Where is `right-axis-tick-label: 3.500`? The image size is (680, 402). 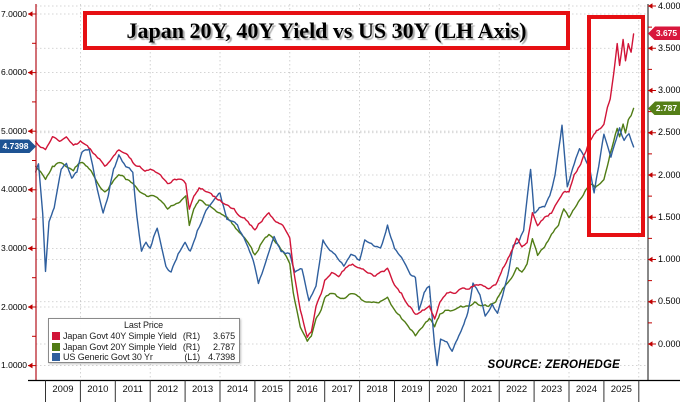 right-axis-tick-label: 3.500 is located at coordinates (669, 47).